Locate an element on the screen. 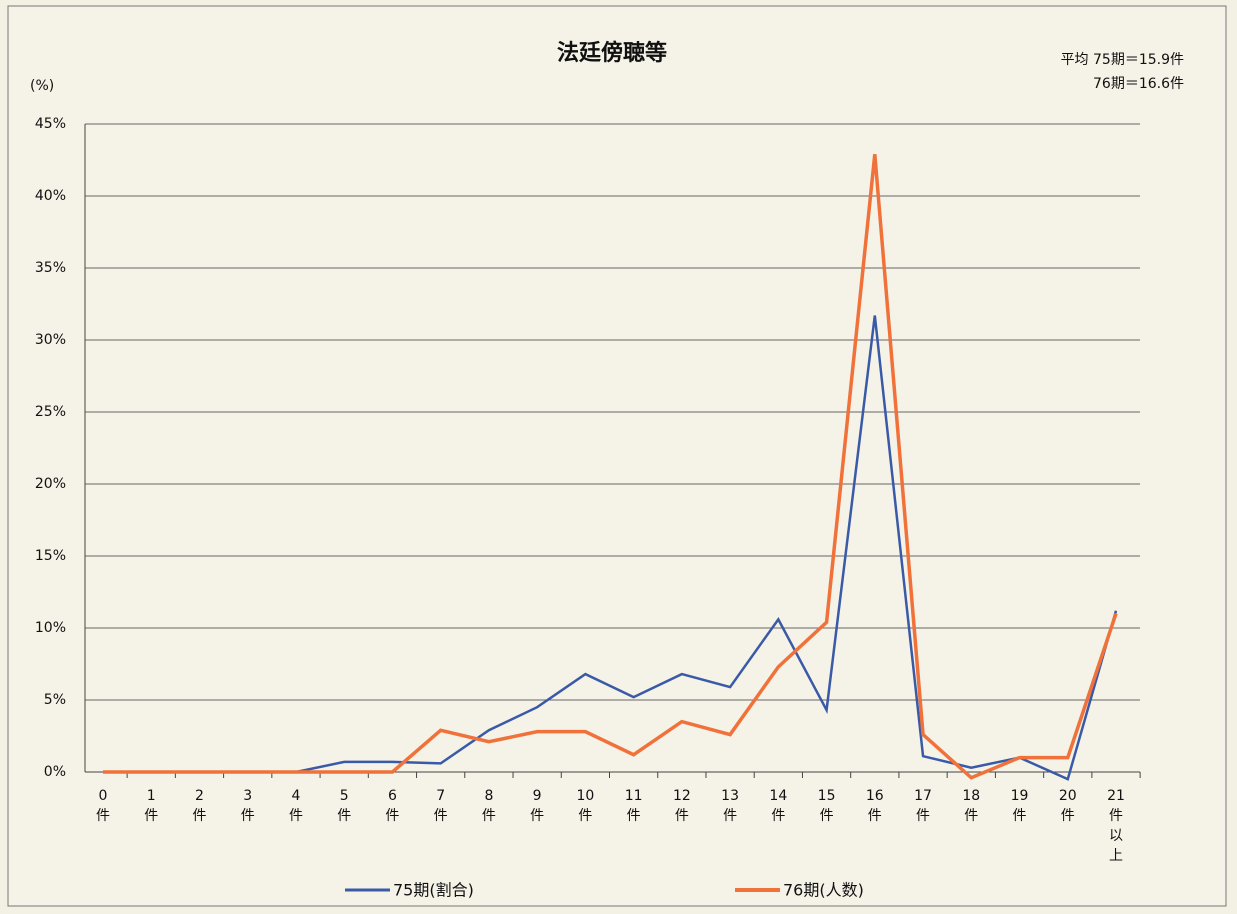 This screenshot has width=1237, height=914. y-tick-label: 20% is located at coordinates (50, 484).